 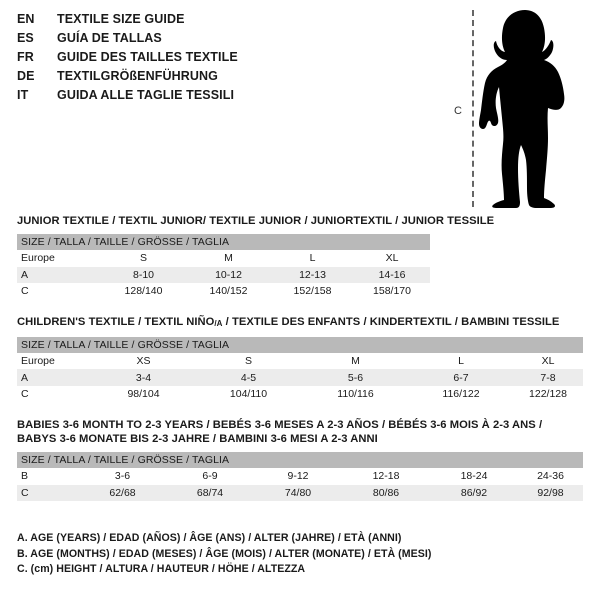 What do you see at coordinates (143, 377) in the screenshot?
I see `table-cell: 3-4` at bounding box center [143, 377].